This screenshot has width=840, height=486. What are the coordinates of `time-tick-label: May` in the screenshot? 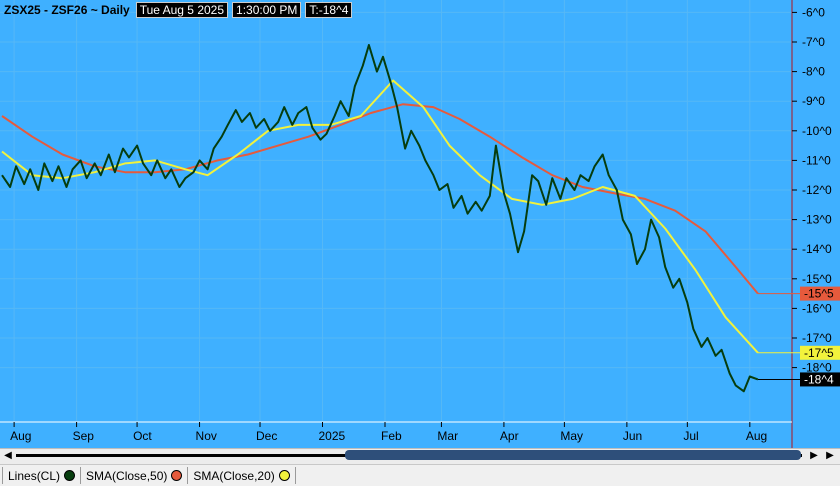 It's located at (571, 436).